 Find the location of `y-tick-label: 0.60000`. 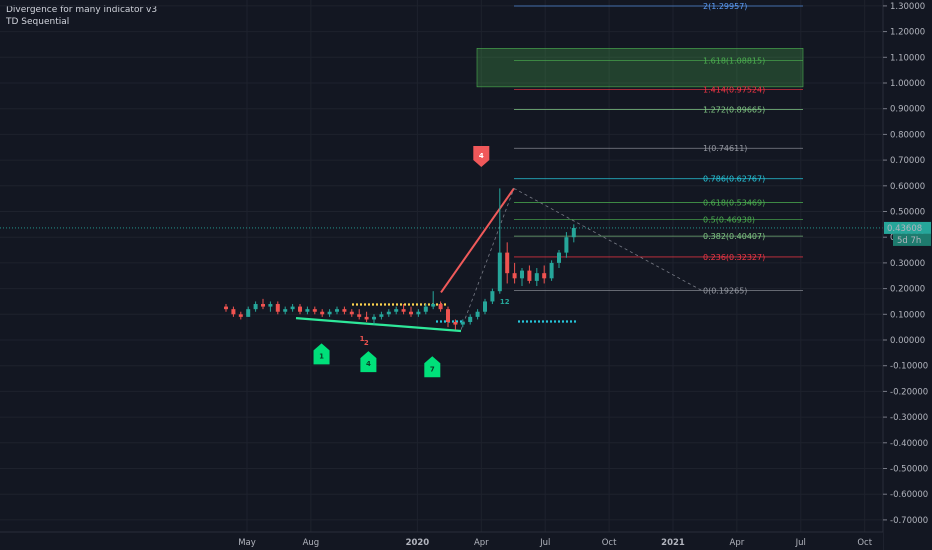

y-tick-label: 0.60000 is located at coordinates (907, 187).